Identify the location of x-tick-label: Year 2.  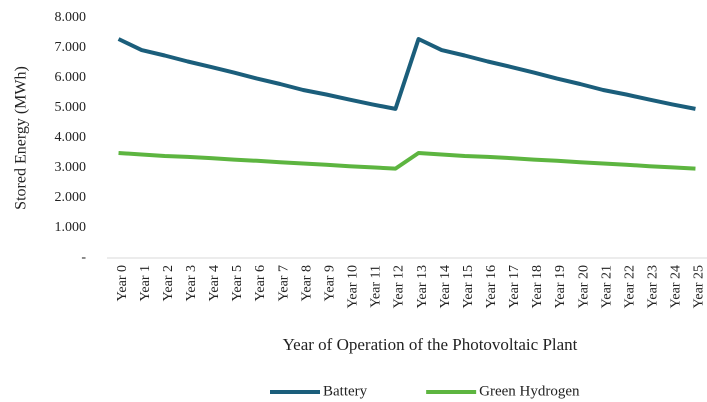
(168, 283).